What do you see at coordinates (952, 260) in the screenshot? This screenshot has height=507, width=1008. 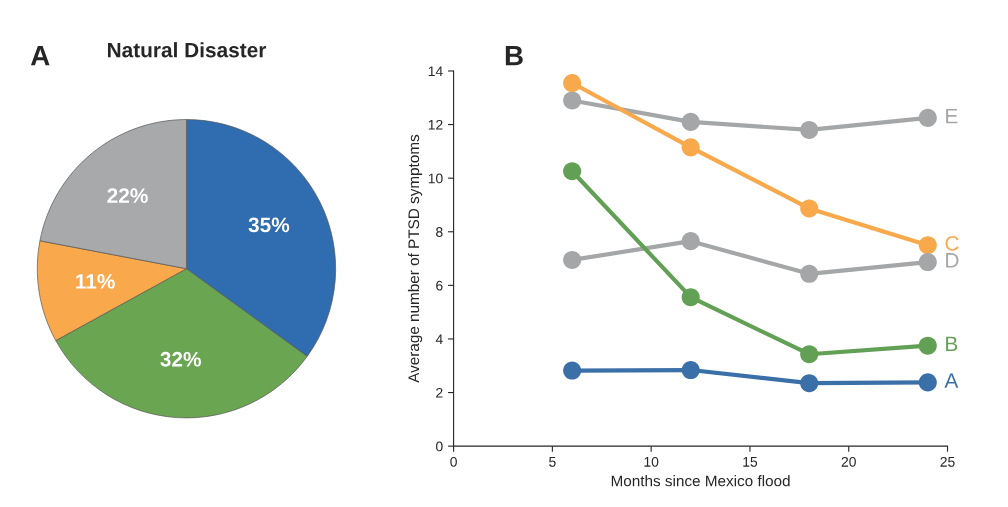 I see `series-label: D` at bounding box center [952, 260].